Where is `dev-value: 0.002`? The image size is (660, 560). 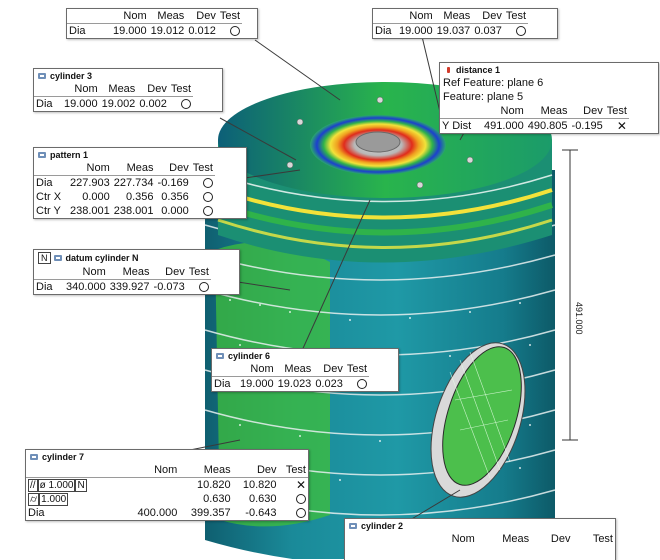 dev-value: 0.002 is located at coordinates (153, 103).